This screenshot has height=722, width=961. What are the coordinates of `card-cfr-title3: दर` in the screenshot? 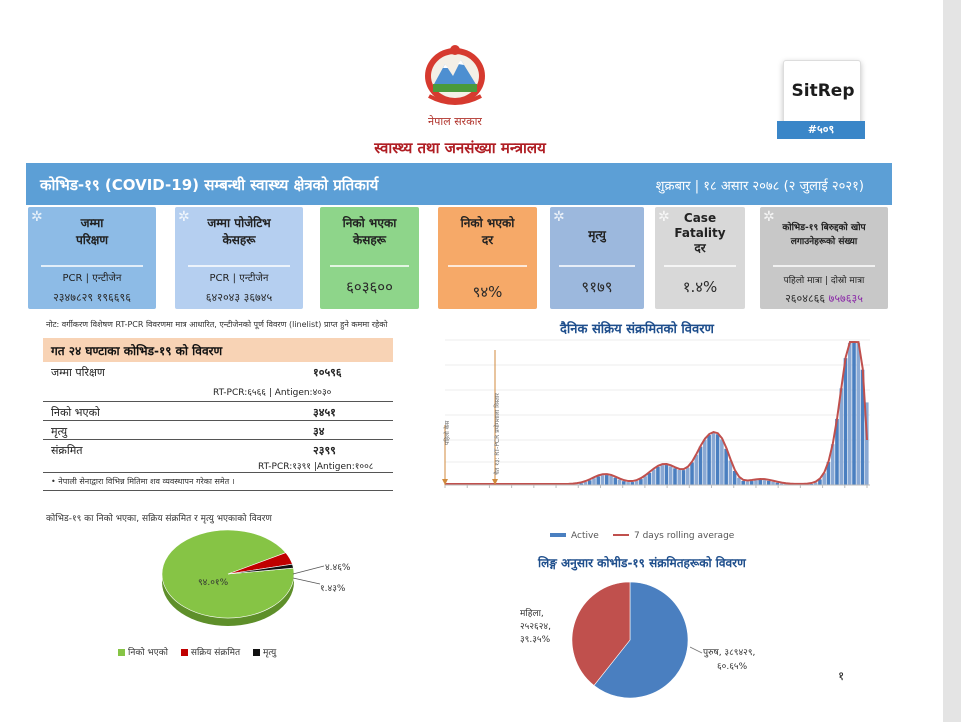 It's located at (700, 248).